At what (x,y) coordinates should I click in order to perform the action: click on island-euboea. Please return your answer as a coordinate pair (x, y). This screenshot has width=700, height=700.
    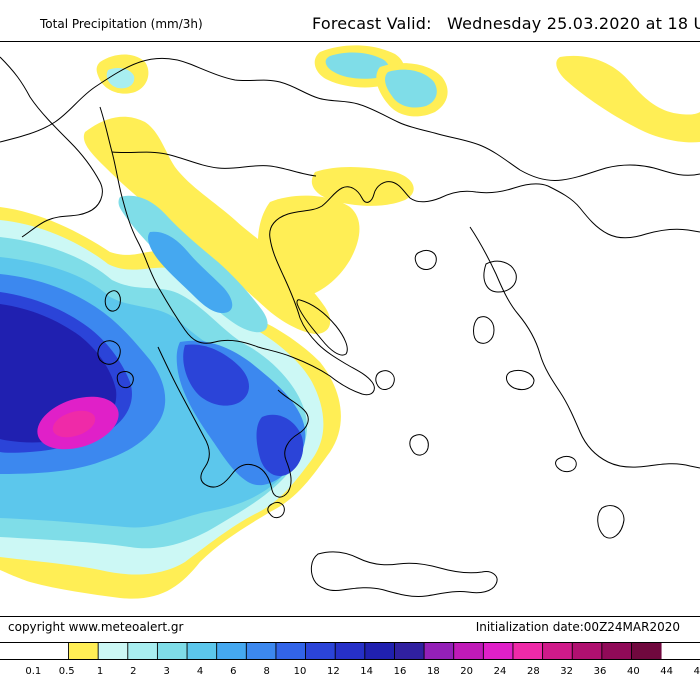
    Looking at the image, I should click on (322, 327).